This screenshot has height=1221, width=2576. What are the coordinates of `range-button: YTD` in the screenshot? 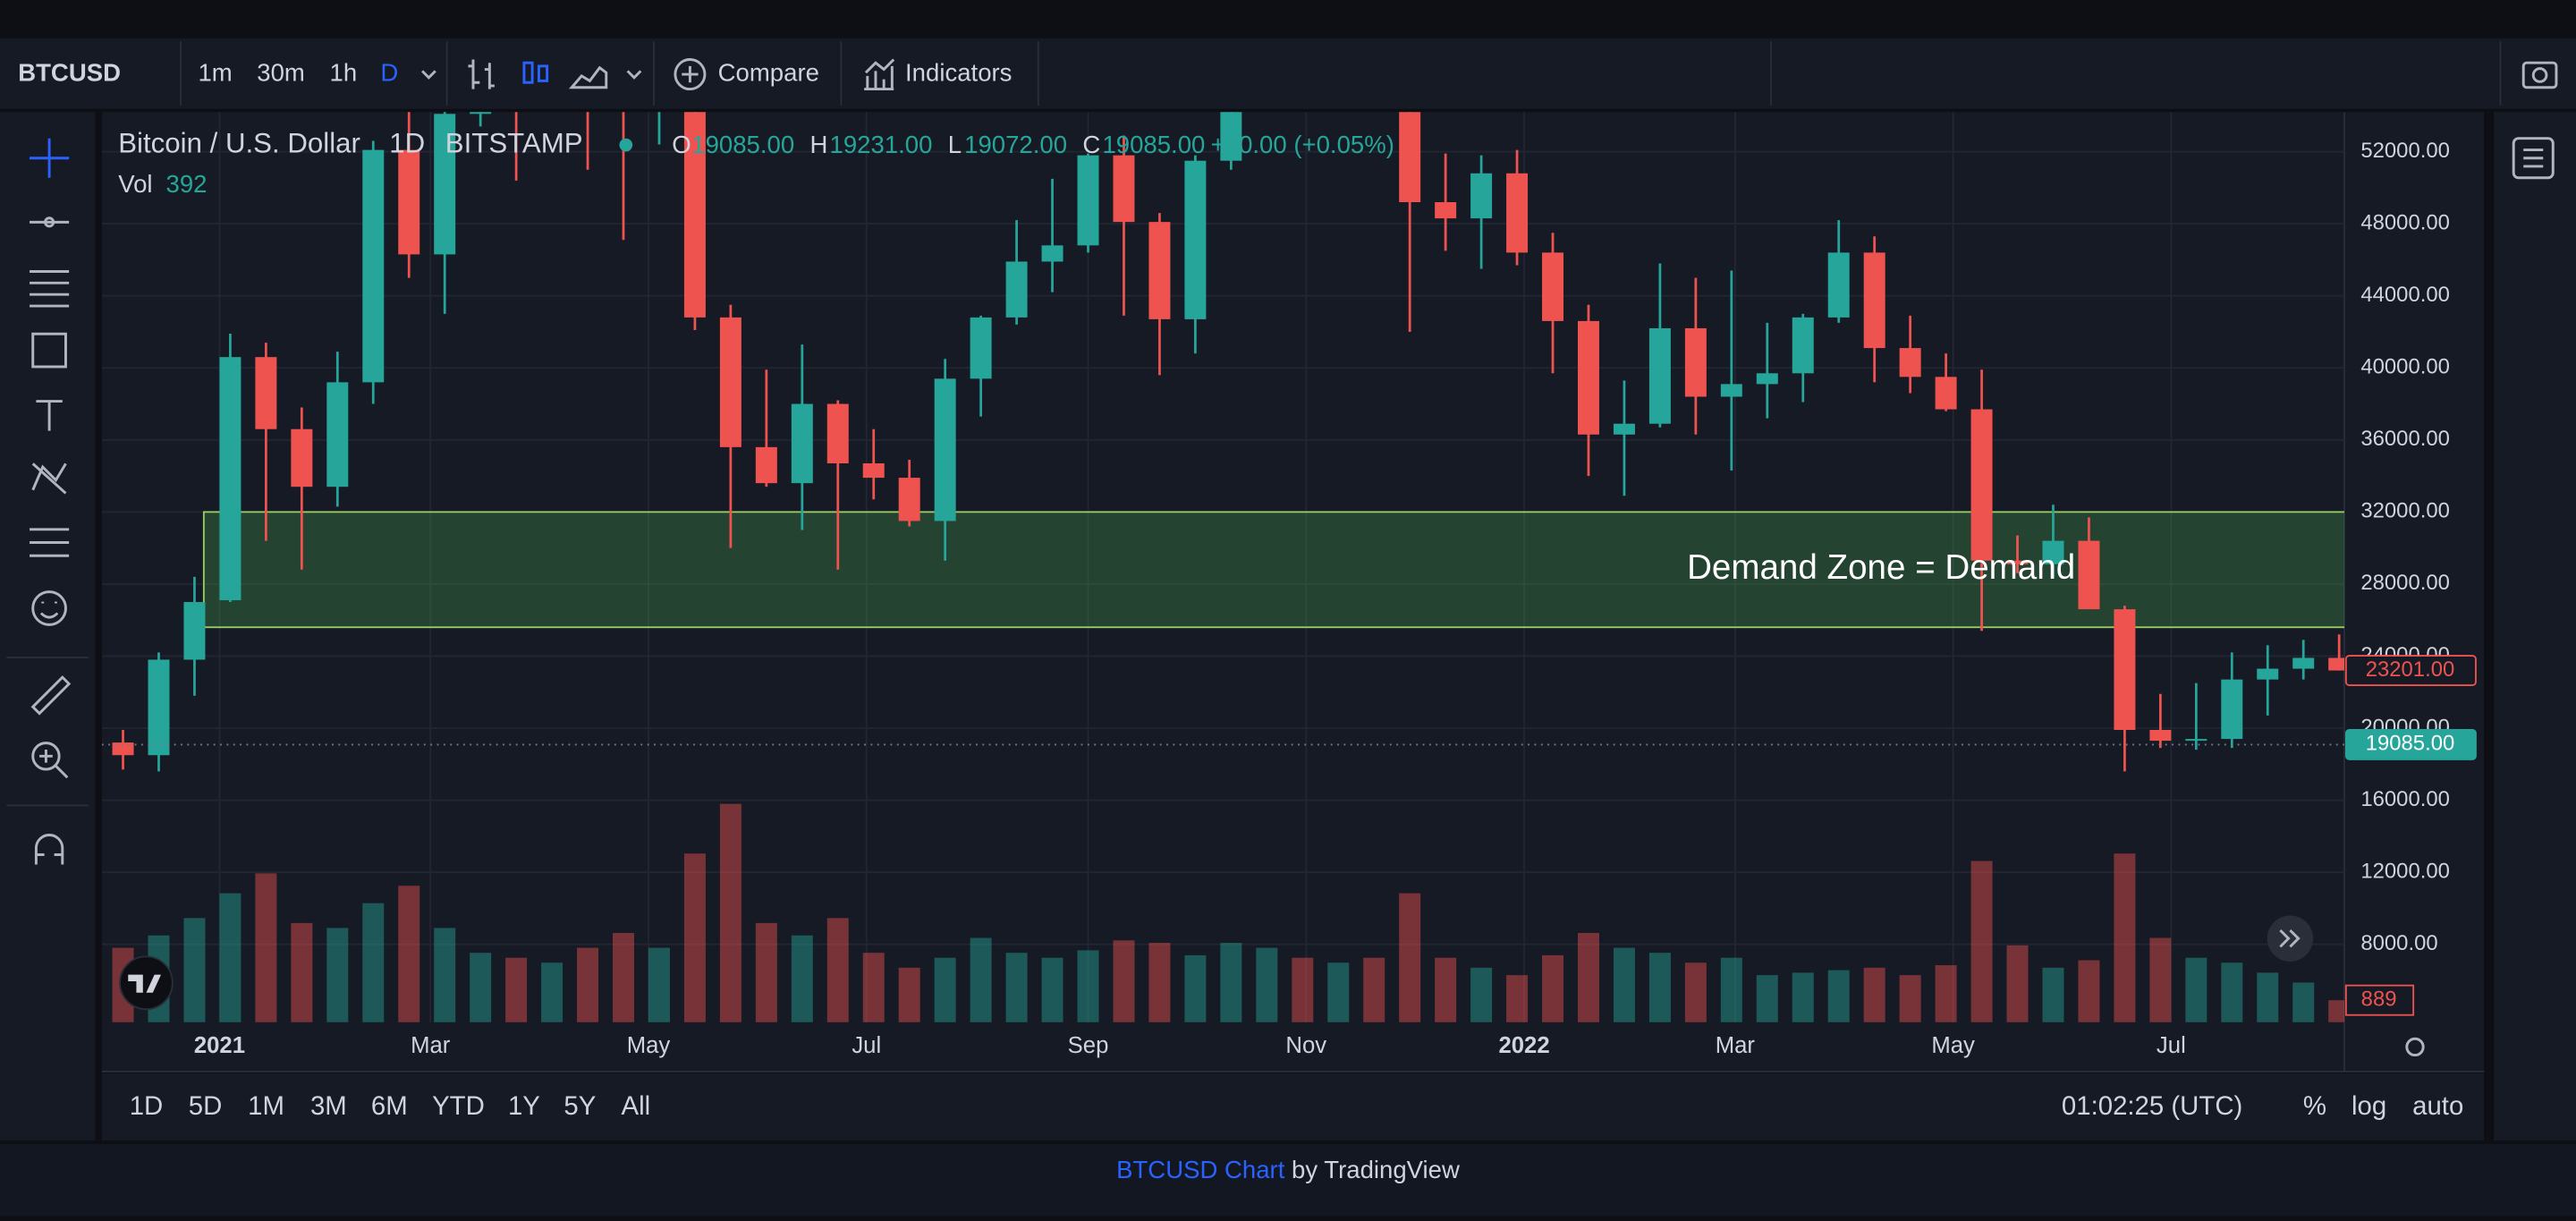 It's located at (458, 1106).